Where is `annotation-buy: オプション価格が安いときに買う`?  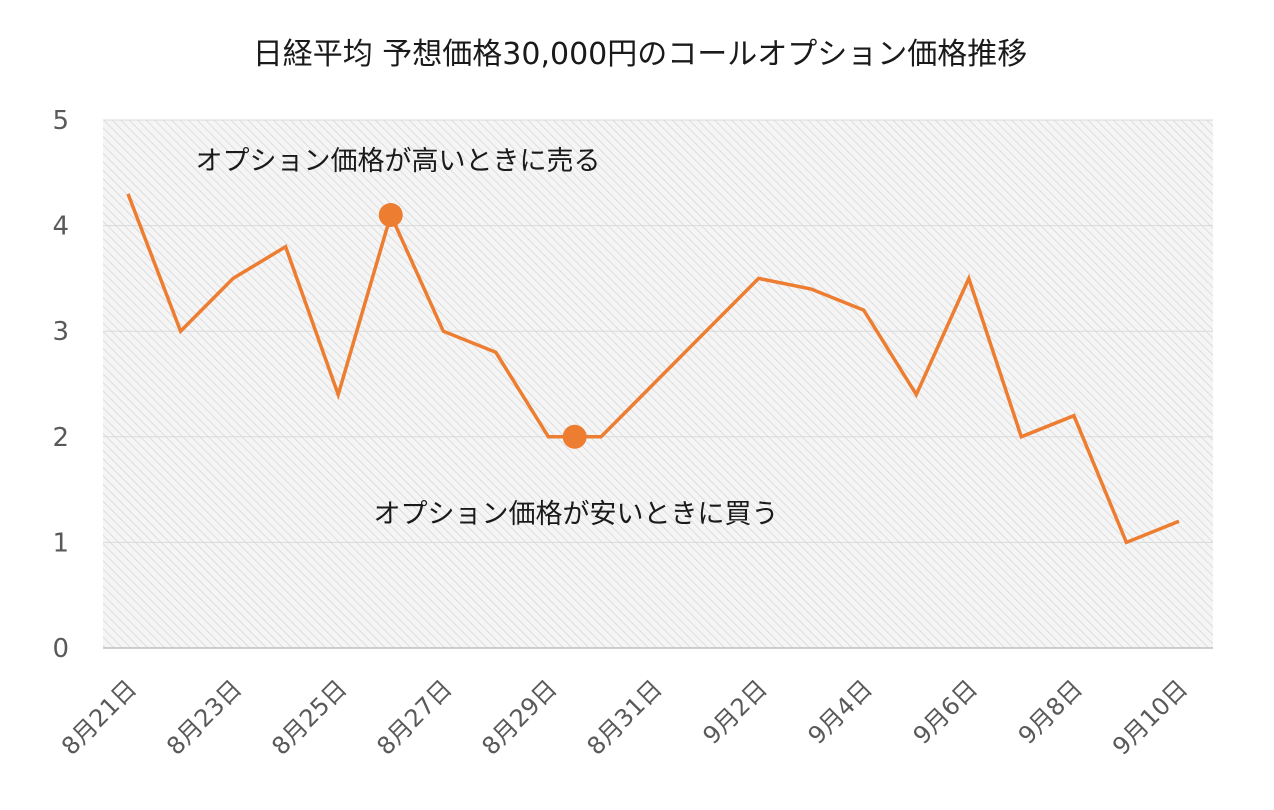 annotation-buy: オプション価格が安いときに買う is located at coordinates (576, 514).